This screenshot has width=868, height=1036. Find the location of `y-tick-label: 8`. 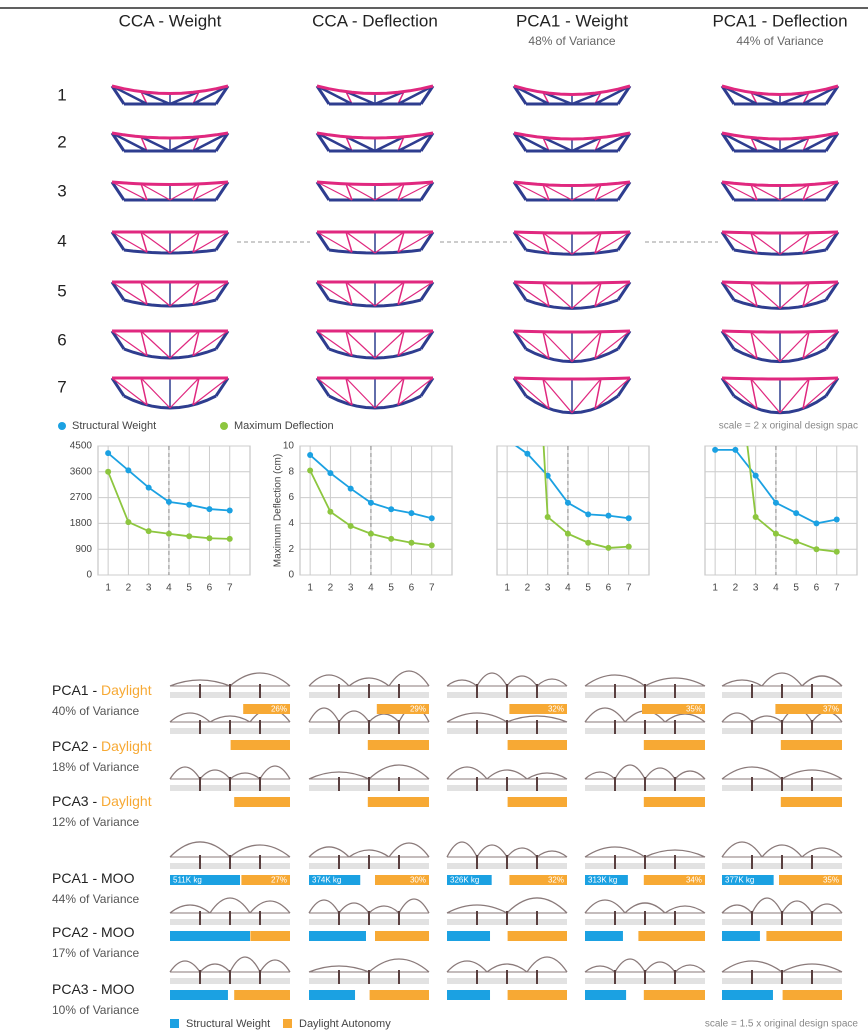

y-tick-label: 8 is located at coordinates (291, 471).